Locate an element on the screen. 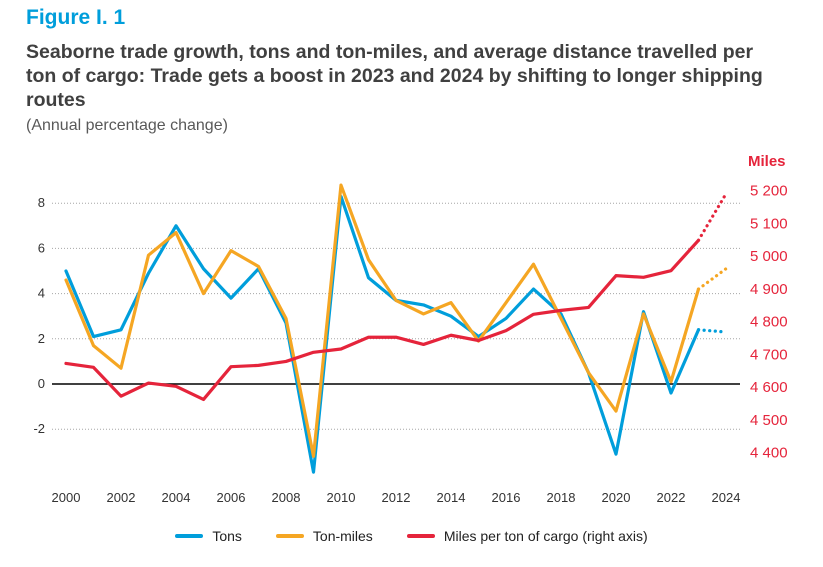  right-tick-label: 4 700 is located at coordinates (769, 354).